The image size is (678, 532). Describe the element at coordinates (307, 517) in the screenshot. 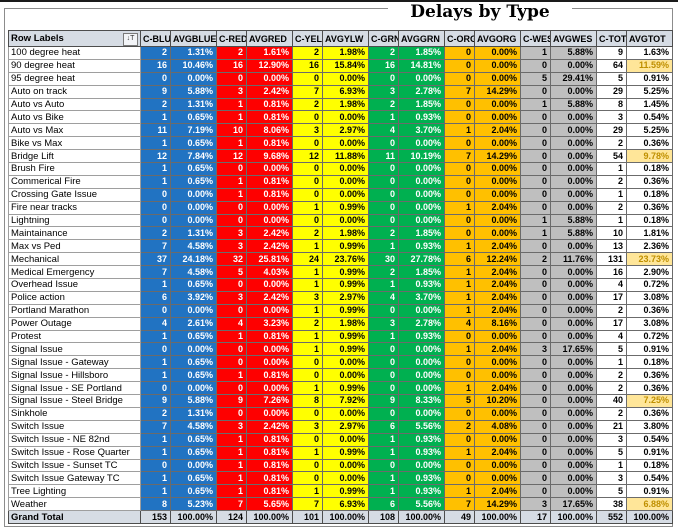

I see `cell-c-yel: 101` at that location.